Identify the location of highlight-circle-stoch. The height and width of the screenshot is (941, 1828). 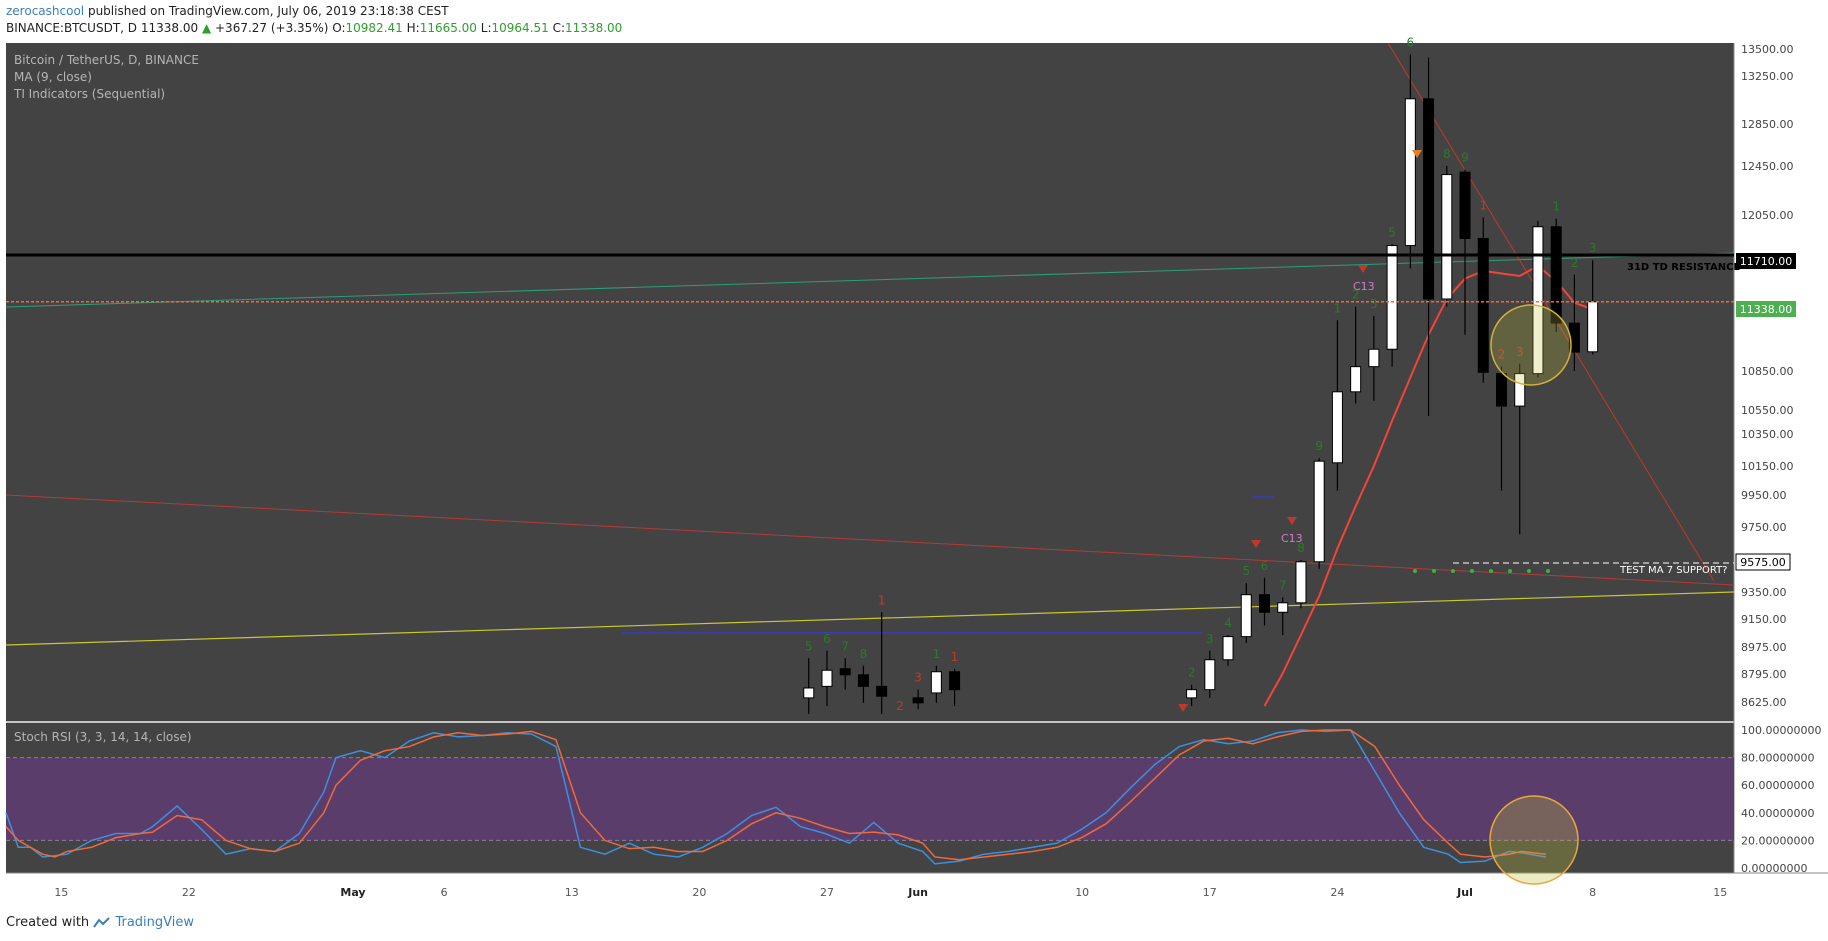
(1534, 840).